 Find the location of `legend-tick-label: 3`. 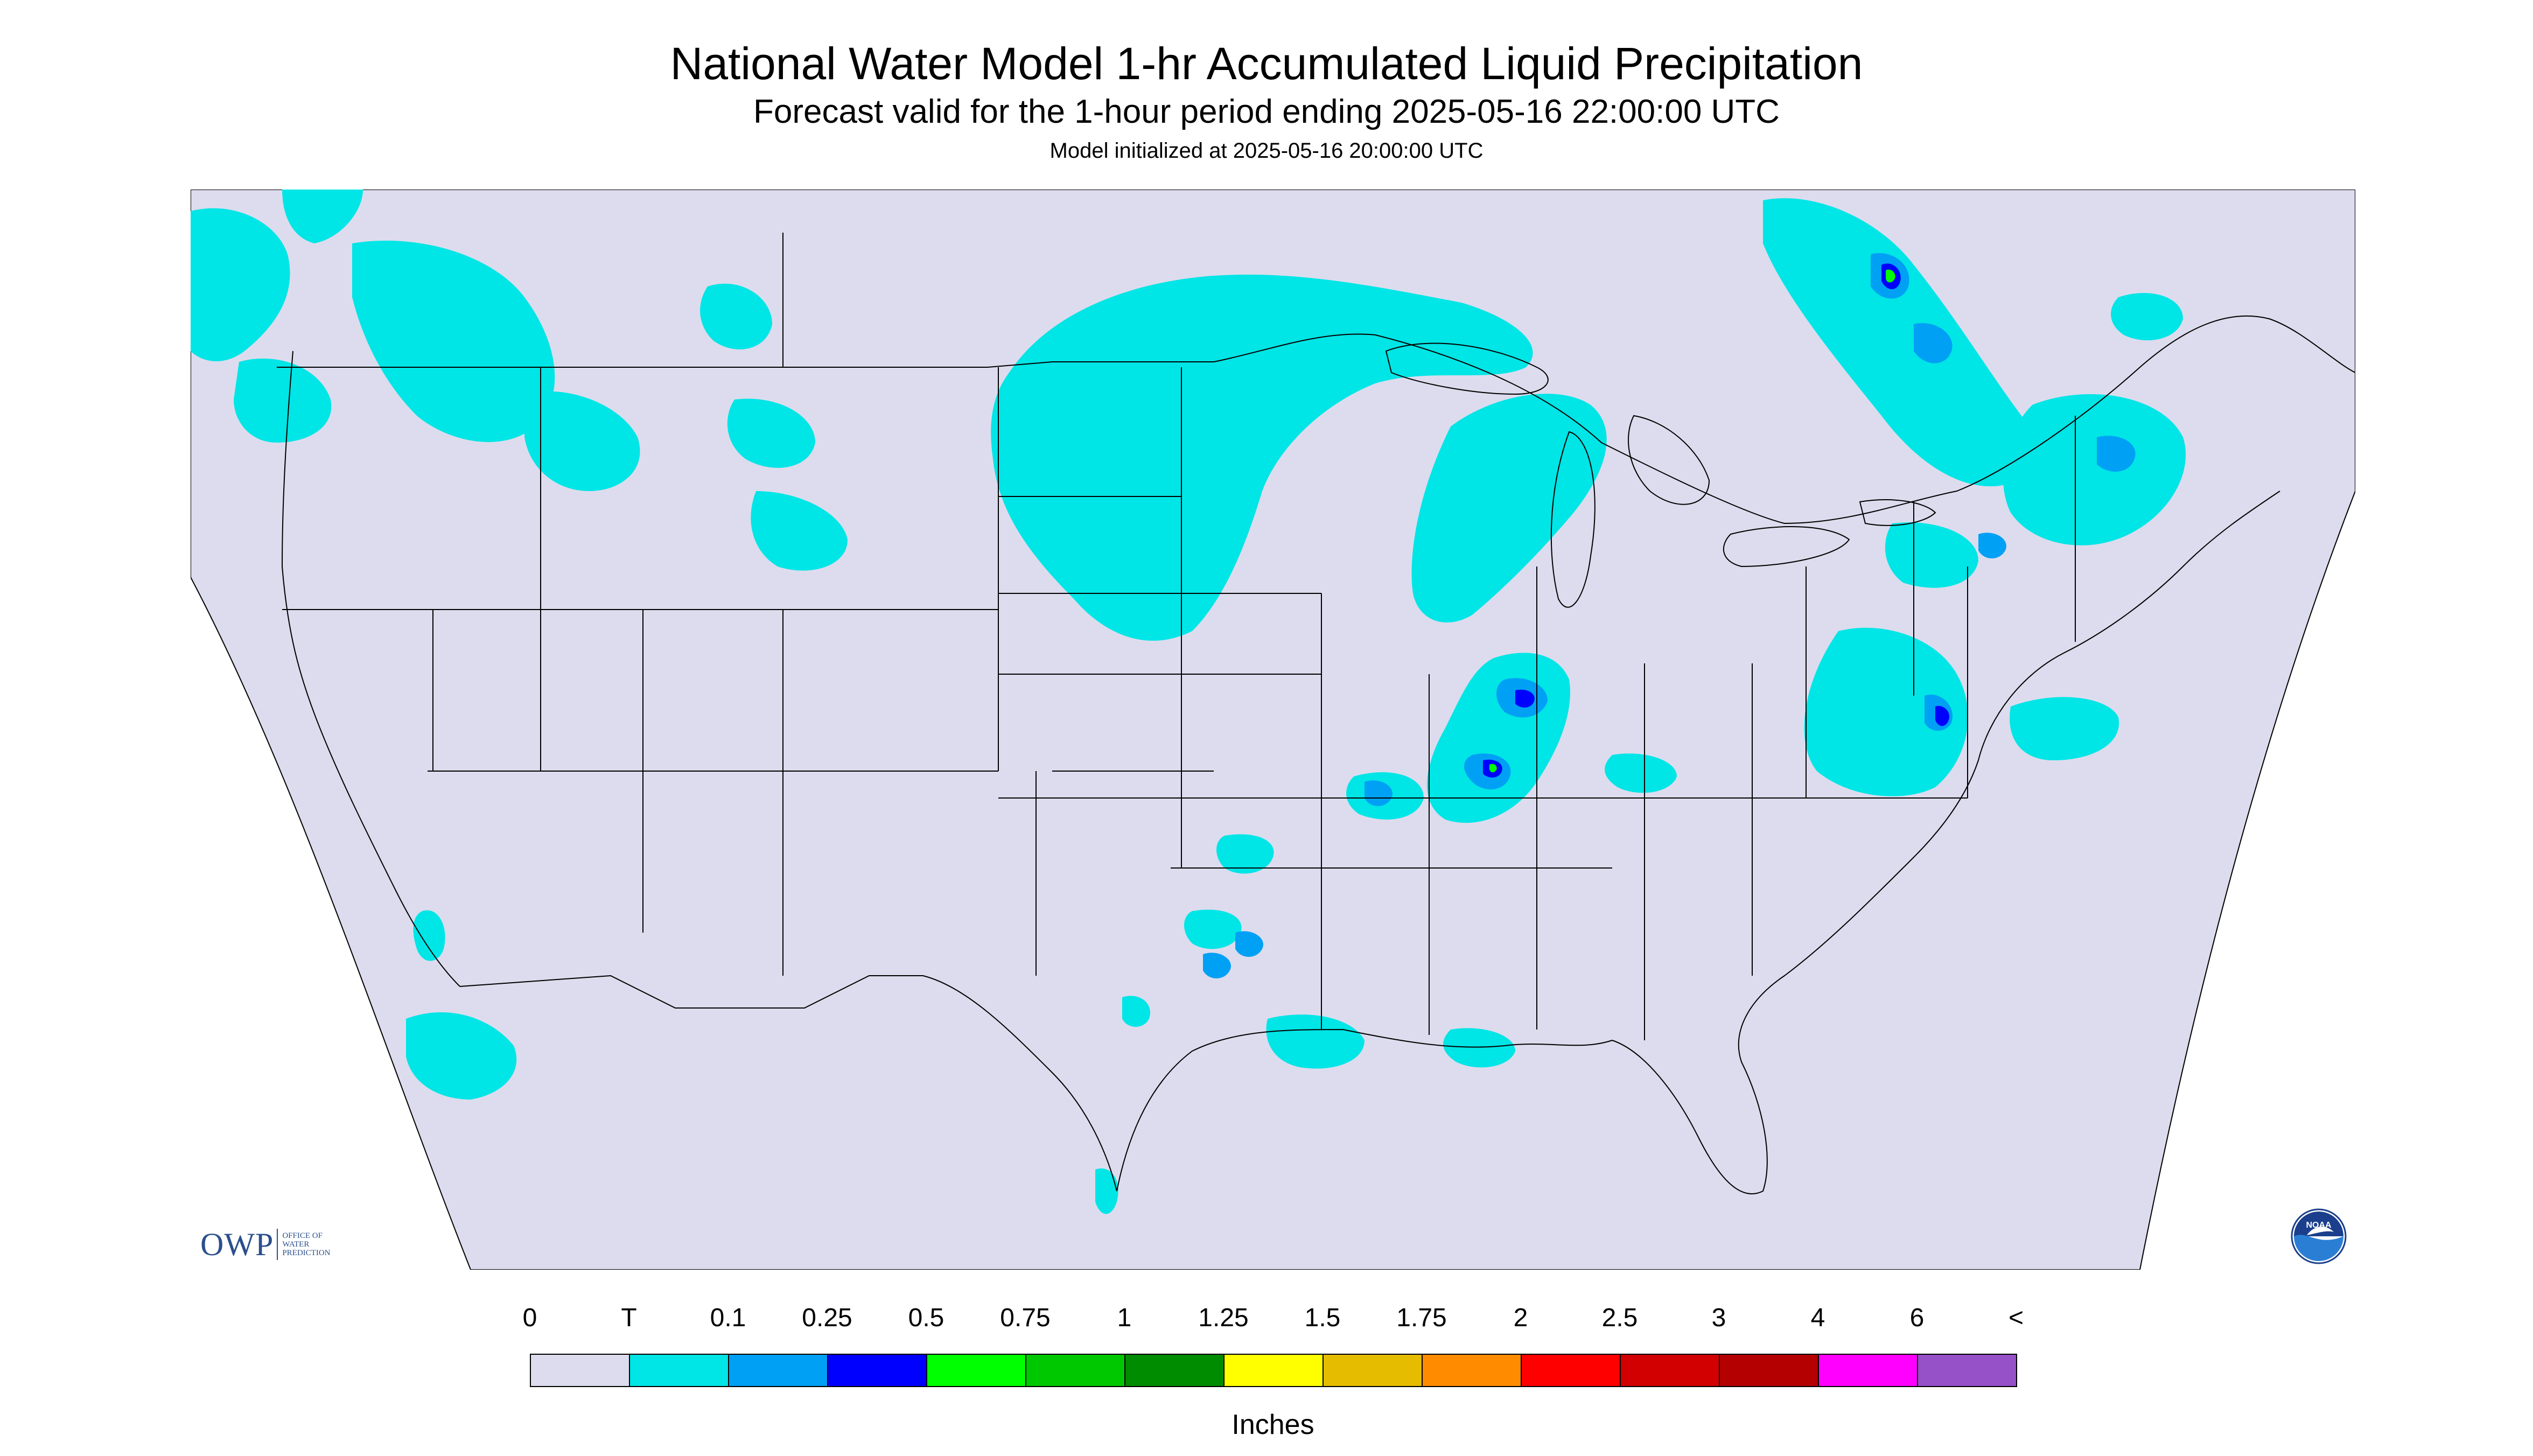

legend-tick-label: 3 is located at coordinates (1718, 1318).